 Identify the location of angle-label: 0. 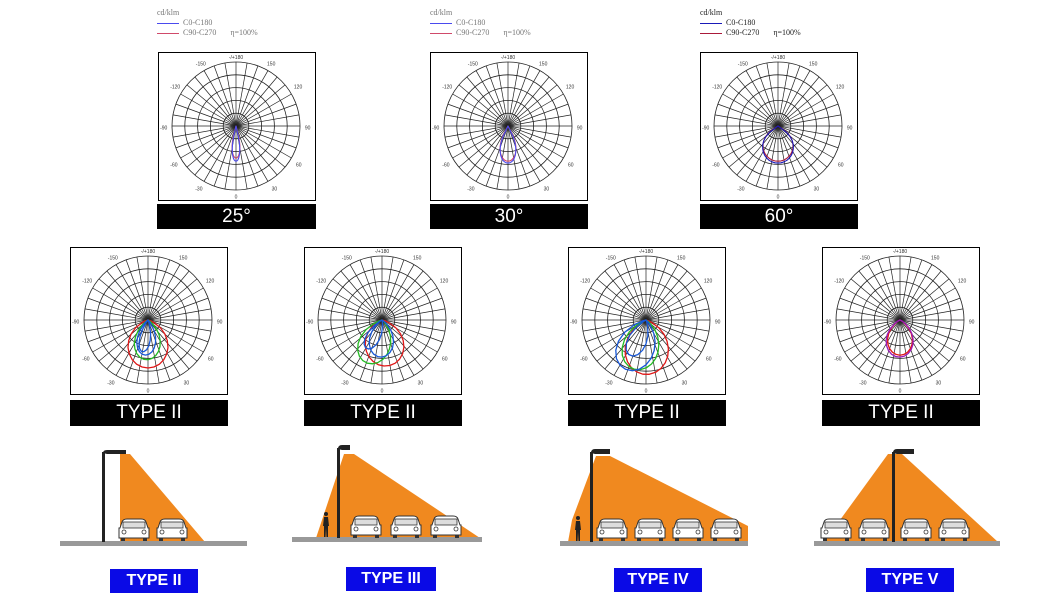
(148, 390).